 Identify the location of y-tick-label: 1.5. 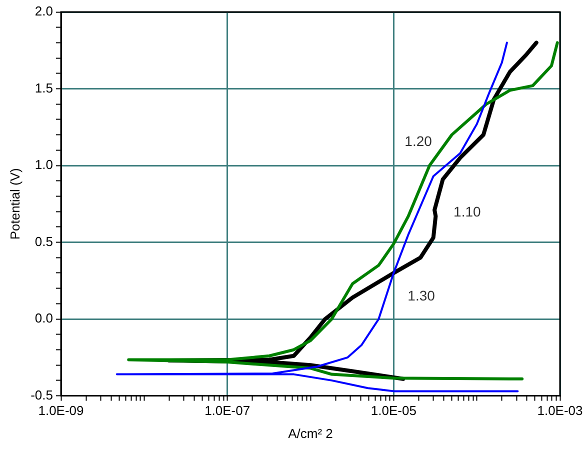
(43, 88).